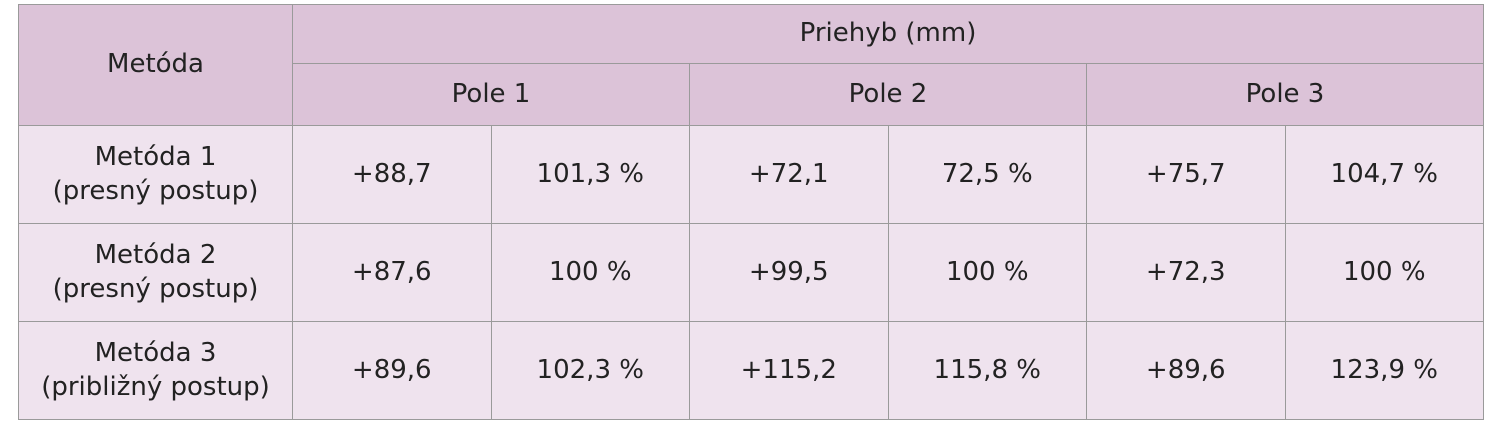 This screenshot has height=433, width=1502. What do you see at coordinates (987, 370) in the screenshot?
I see `value-cell: 115,8 %` at bounding box center [987, 370].